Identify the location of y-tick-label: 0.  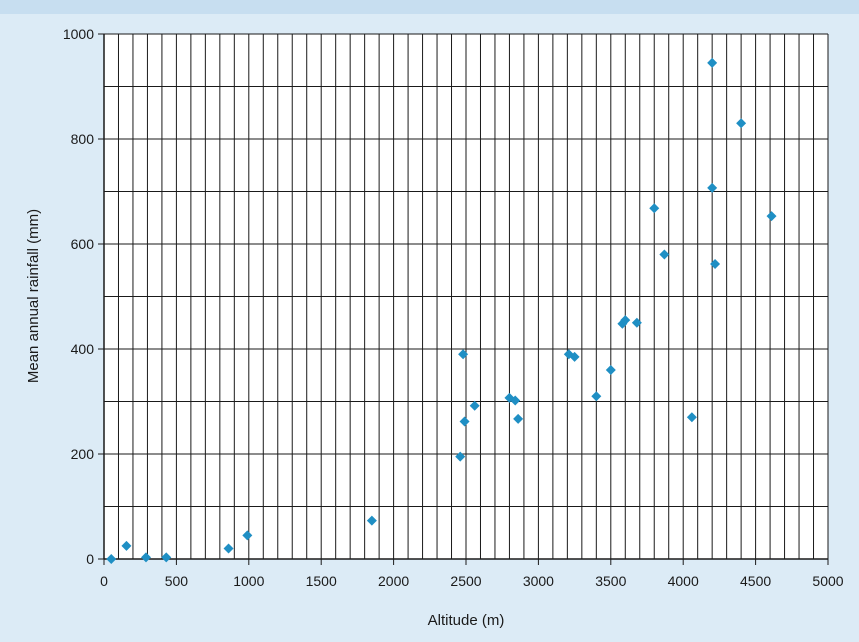
(90, 559).